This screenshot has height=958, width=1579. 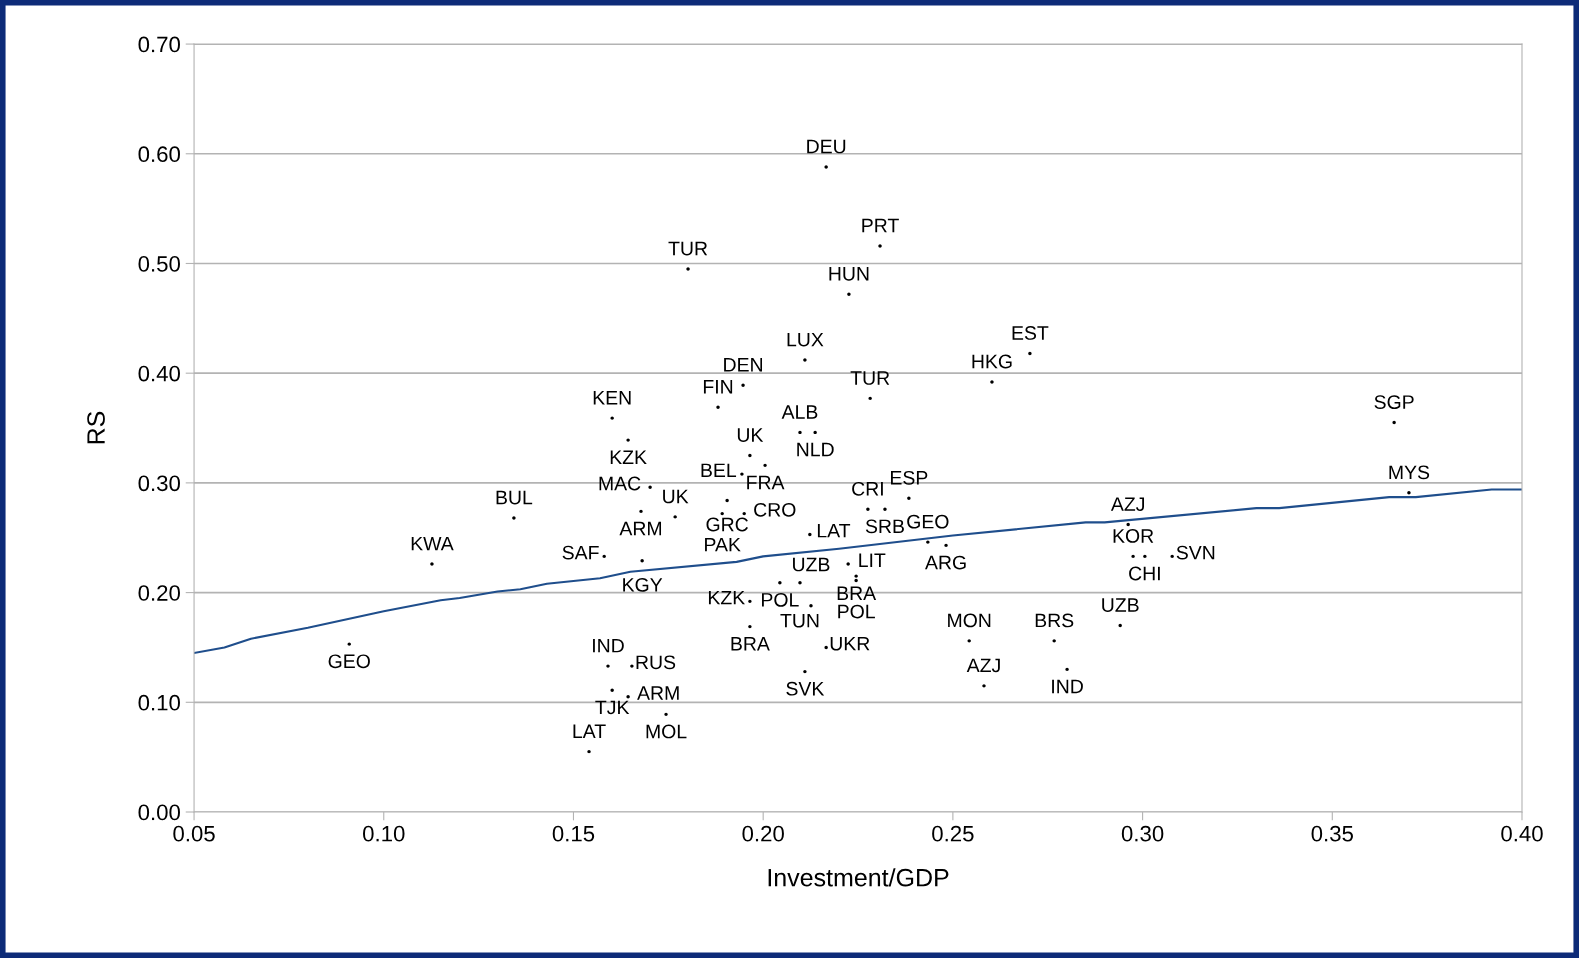 I want to click on x-axis-title: Investment/GDP, so click(x=858, y=877).